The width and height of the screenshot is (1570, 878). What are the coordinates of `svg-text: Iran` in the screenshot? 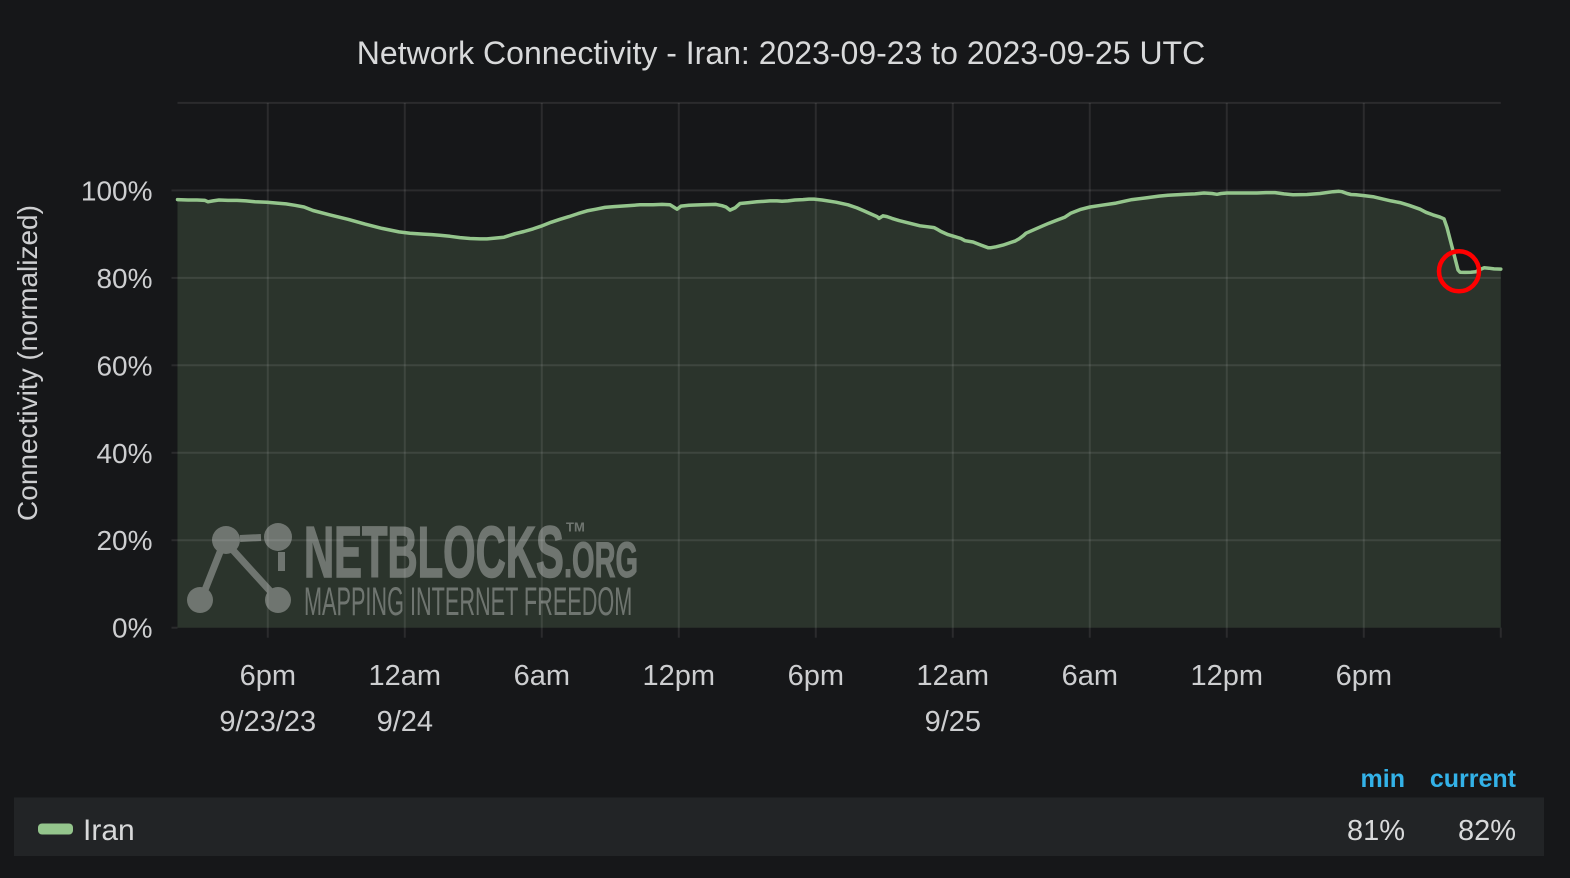 It's located at (109, 830).